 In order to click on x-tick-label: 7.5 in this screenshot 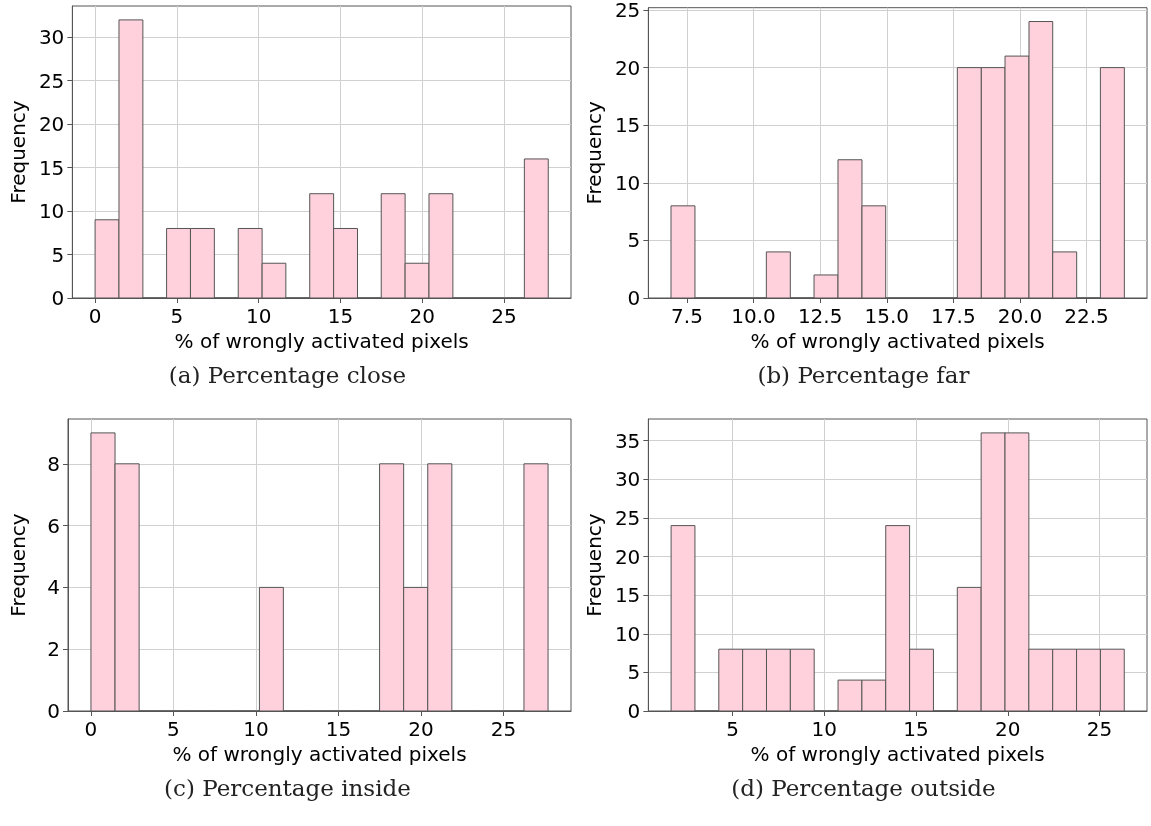, I will do `click(687, 316)`.